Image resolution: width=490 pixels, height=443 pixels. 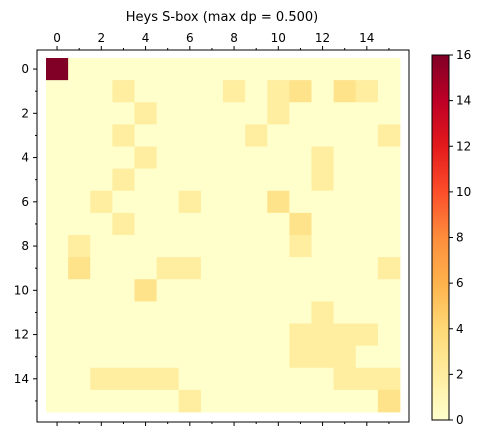 What do you see at coordinates (460, 374) in the screenshot?
I see `colorbar-tick-label: 2` at bounding box center [460, 374].